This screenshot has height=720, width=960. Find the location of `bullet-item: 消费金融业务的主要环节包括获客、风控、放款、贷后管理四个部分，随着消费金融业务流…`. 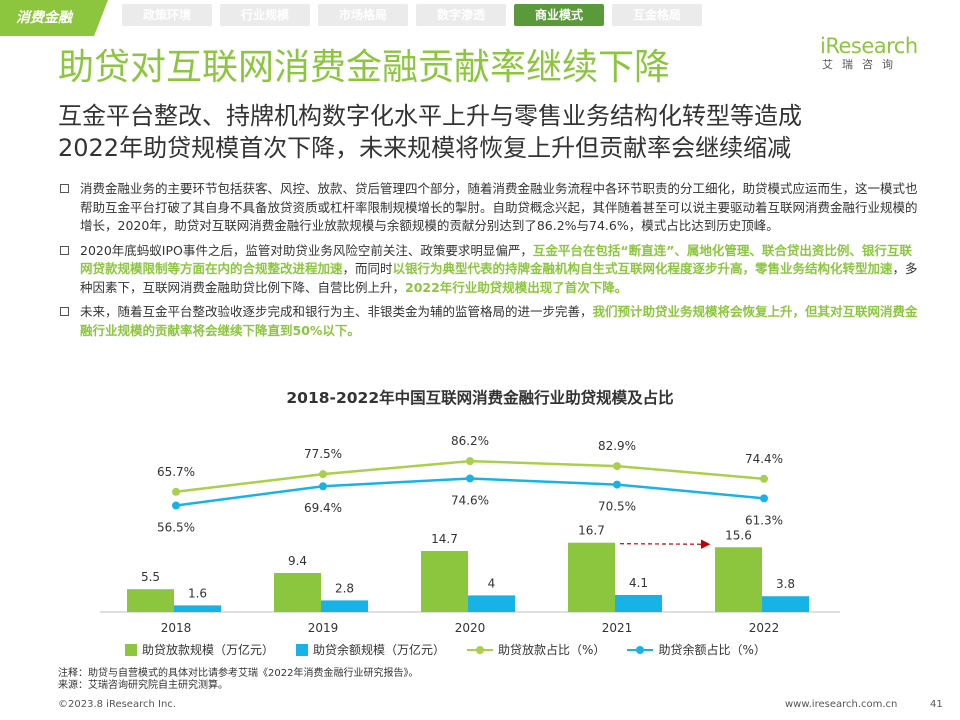

bullet-item: 消费金融业务的主要环节包括获客、风控、放款、贷后管理四个部分，随着消费金融业务流… is located at coordinates (488, 208).